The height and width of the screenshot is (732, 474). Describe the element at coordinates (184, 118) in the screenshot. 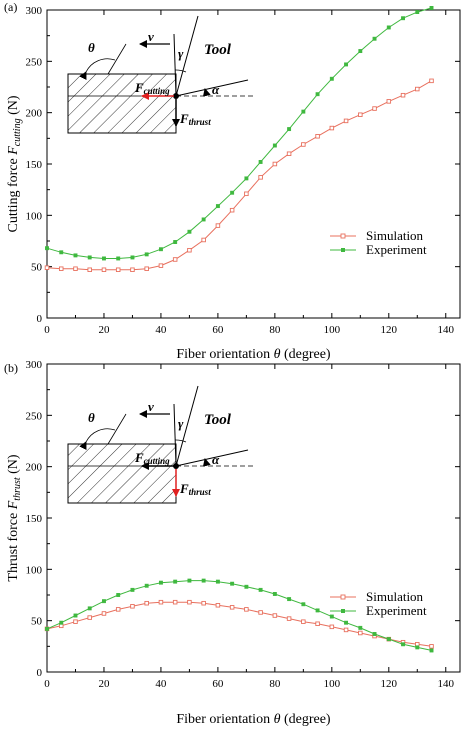

I see `thrust-force-symbol: F` at that location.